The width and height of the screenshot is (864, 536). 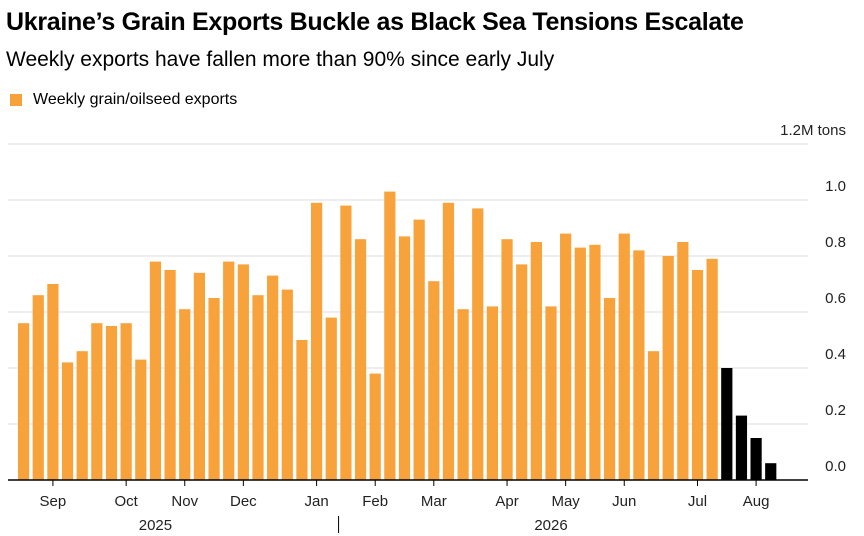 What do you see at coordinates (506, 501) in the screenshot?
I see `x-tick-label: Apr` at bounding box center [506, 501].